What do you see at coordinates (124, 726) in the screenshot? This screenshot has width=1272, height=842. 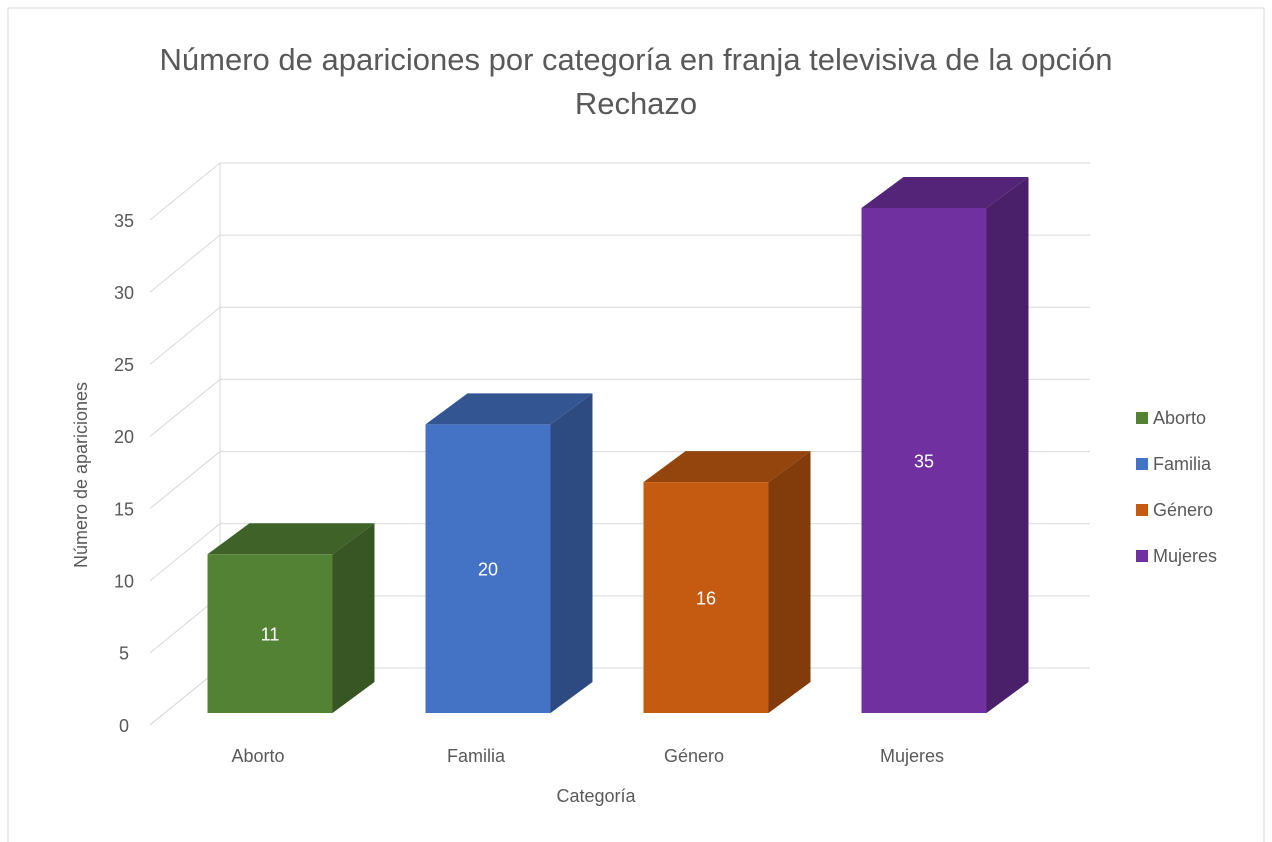 I see `y-tick-label: 0` at bounding box center [124, 726].